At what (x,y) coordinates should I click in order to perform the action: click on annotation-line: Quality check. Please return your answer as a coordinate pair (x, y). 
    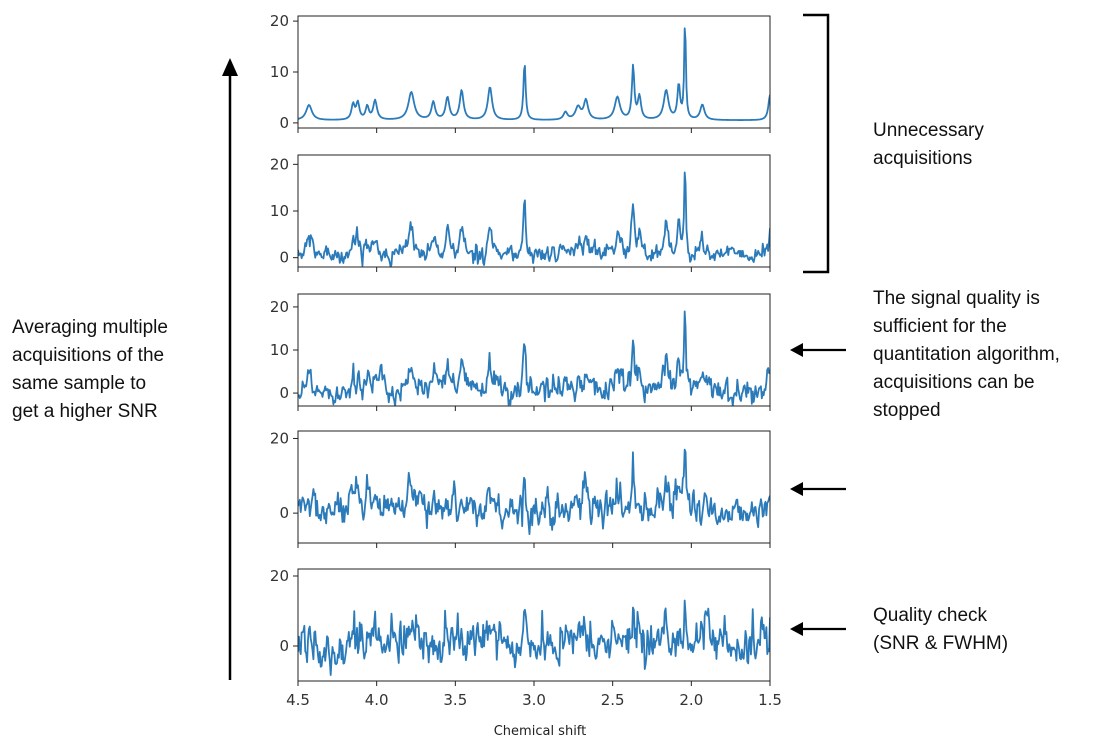
    Looking at the image, I should click on (930, 615).